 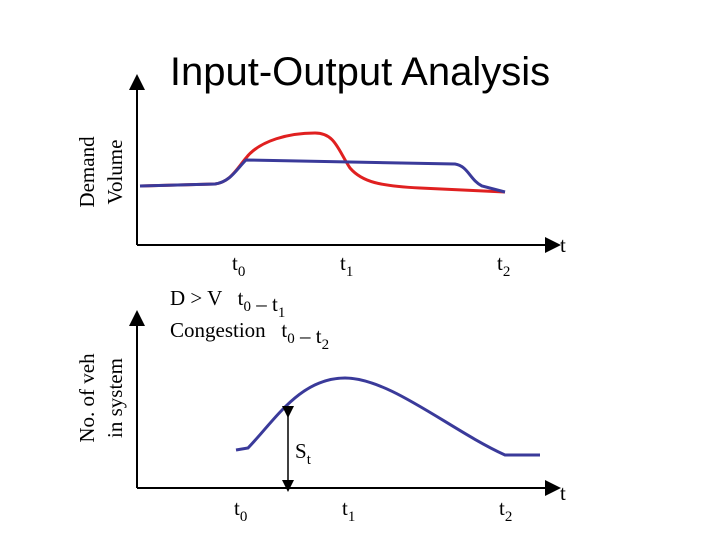 What do you see at coordinates (87, 172) in the screenshot?
I see `y-axis-label: Demand` at bounding box center [87, 172].